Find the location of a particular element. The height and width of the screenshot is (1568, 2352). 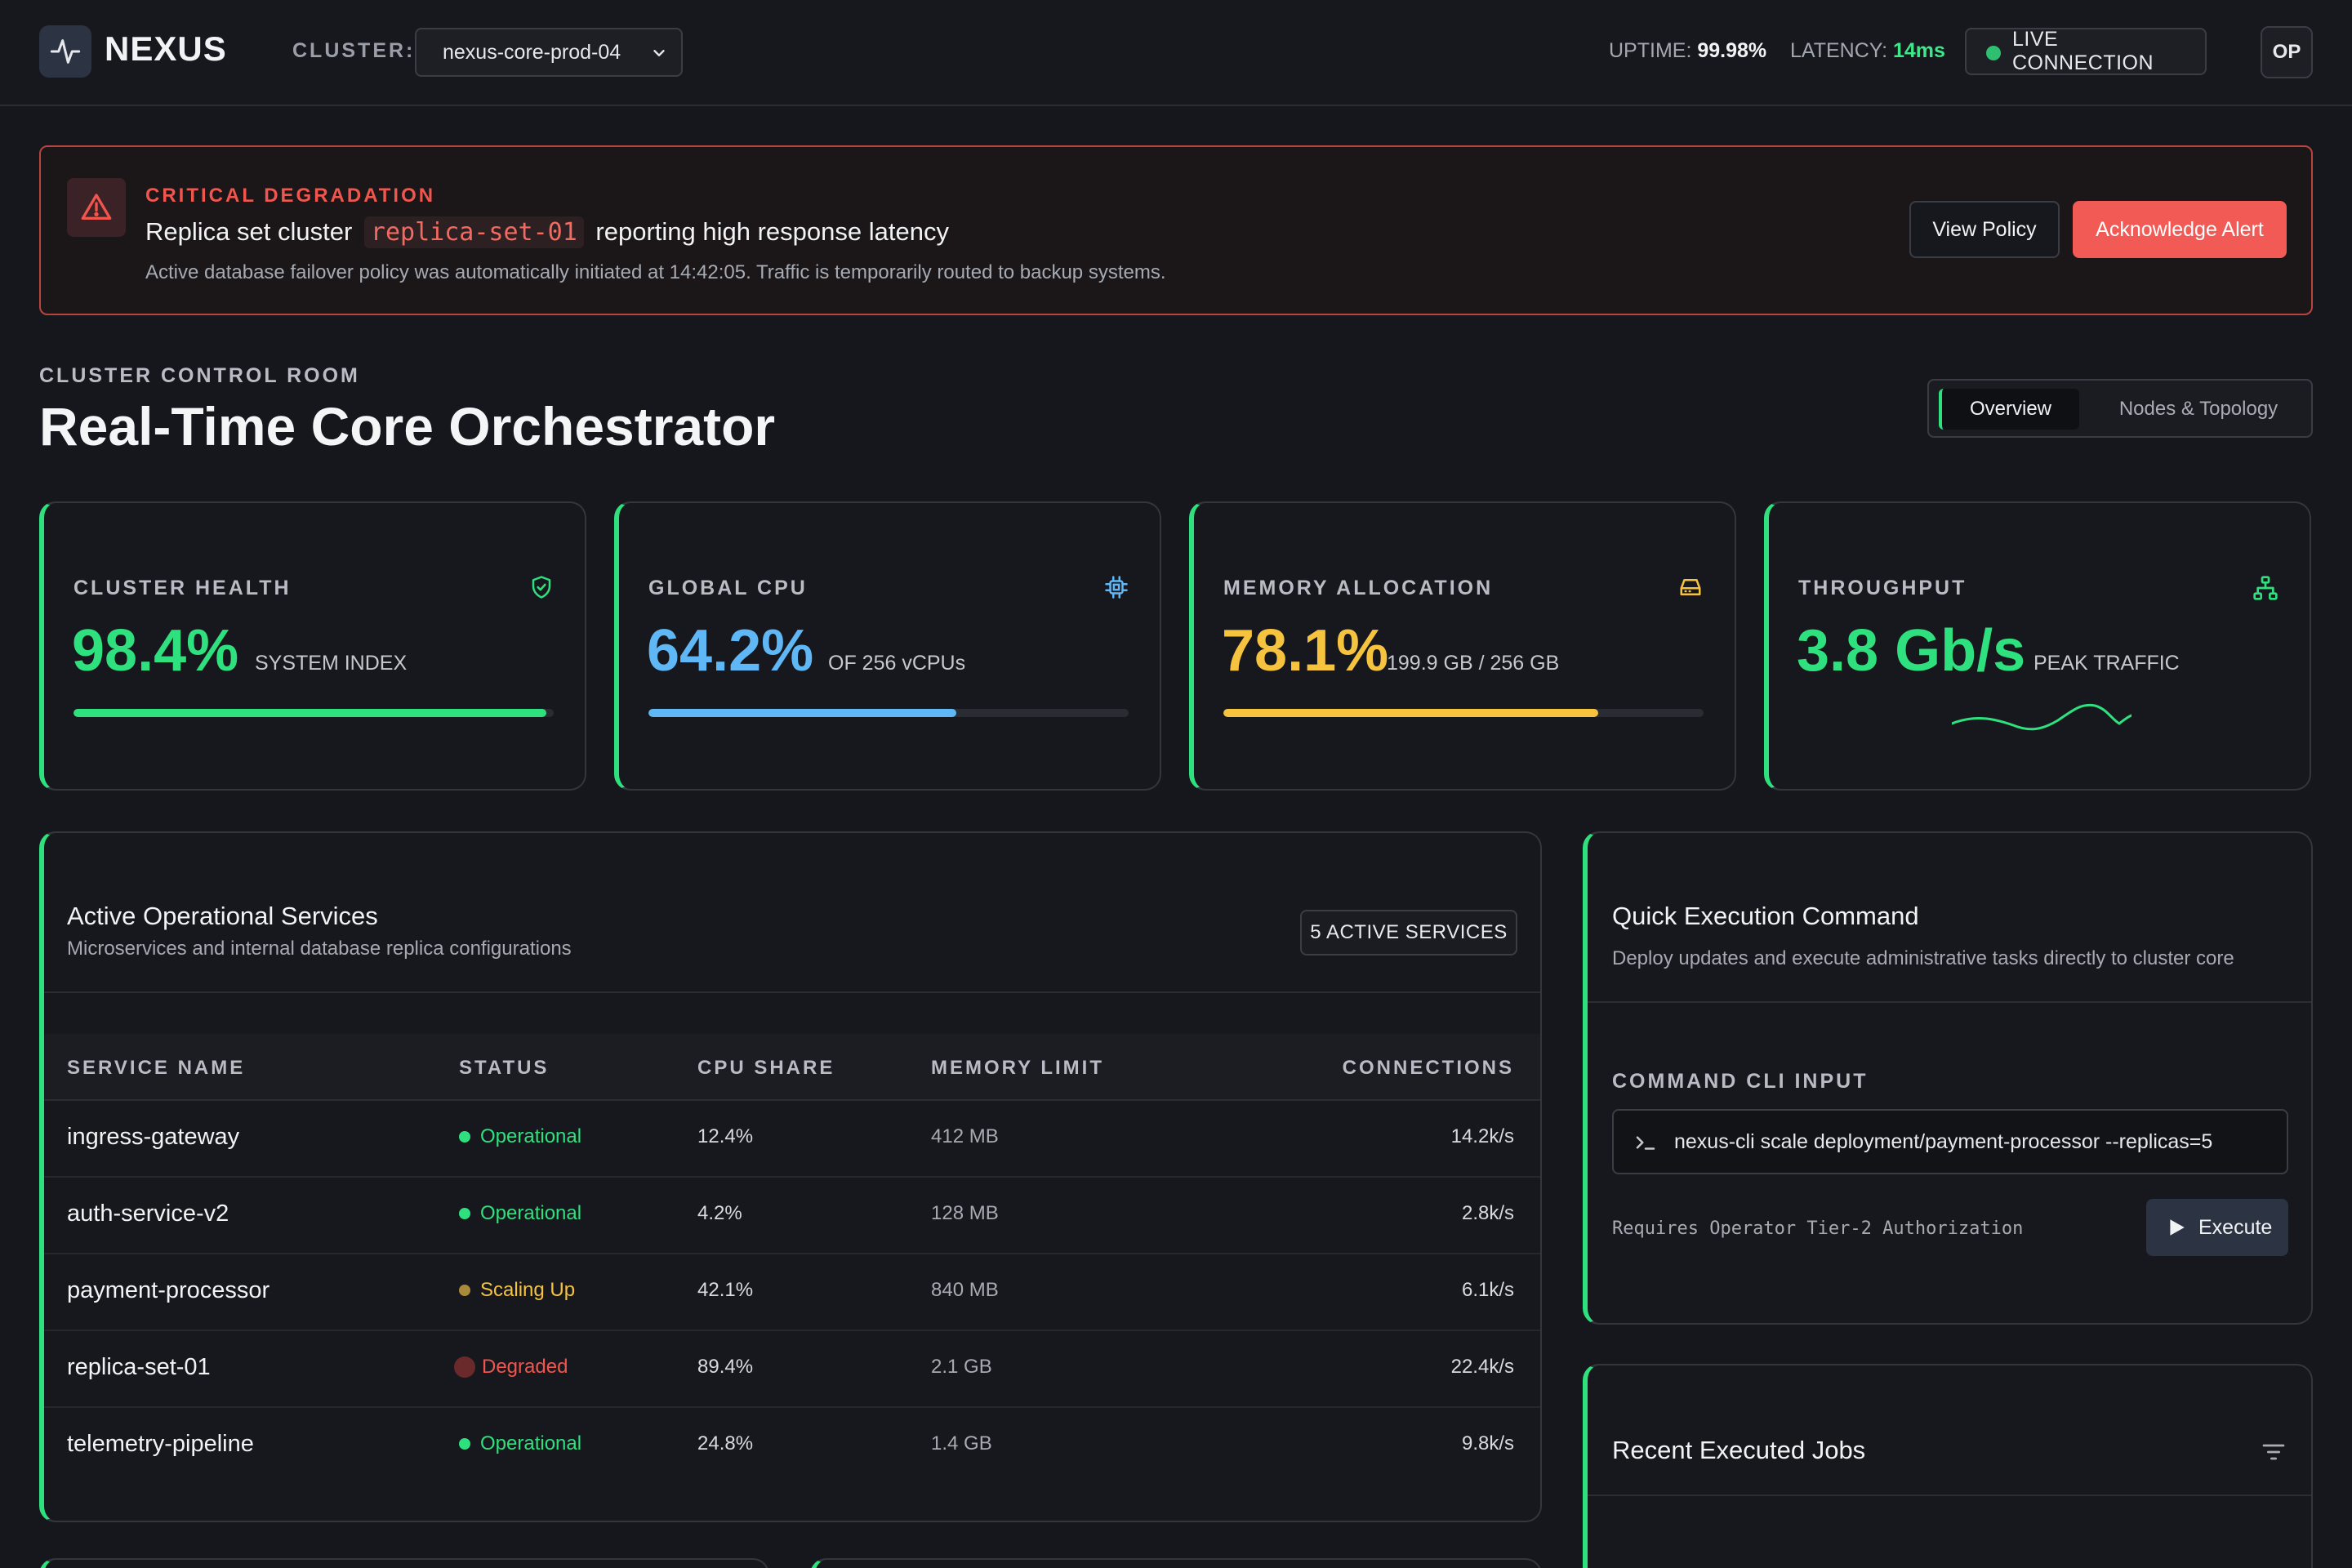

cpu-progress-bar is located at coordinates (888, 713).